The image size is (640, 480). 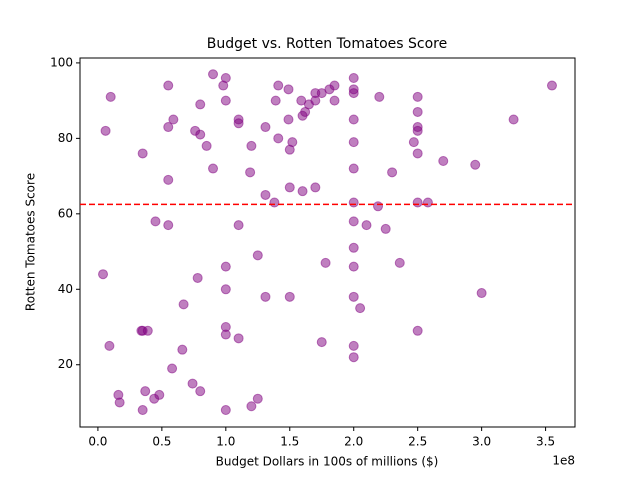 I want to click on y-tick-label: 100, so click(x=61, y=62).